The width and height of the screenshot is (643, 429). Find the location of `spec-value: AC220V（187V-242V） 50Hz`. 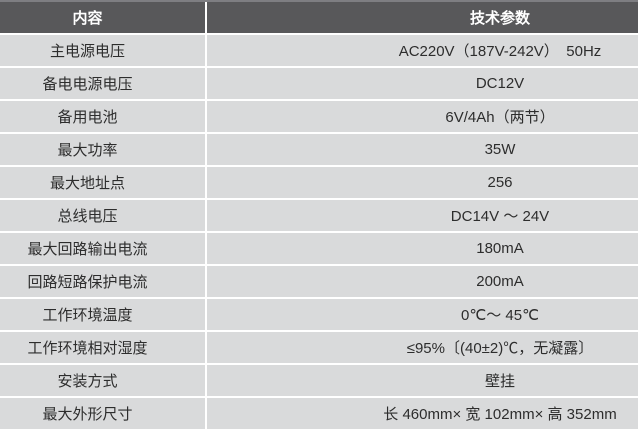

spec-value: AC220V（187V-242V） 50Hz is located at coordinates (500, 51).